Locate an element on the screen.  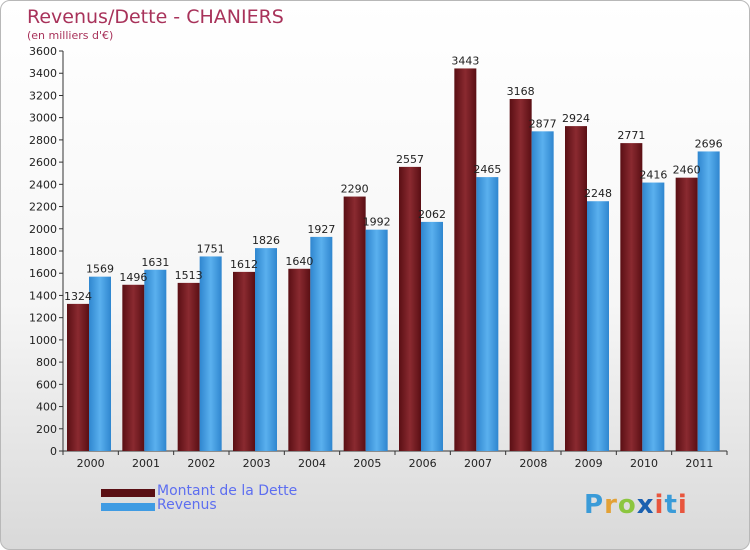
data-label-debt: 1640 is located at coordinates (299, 261).